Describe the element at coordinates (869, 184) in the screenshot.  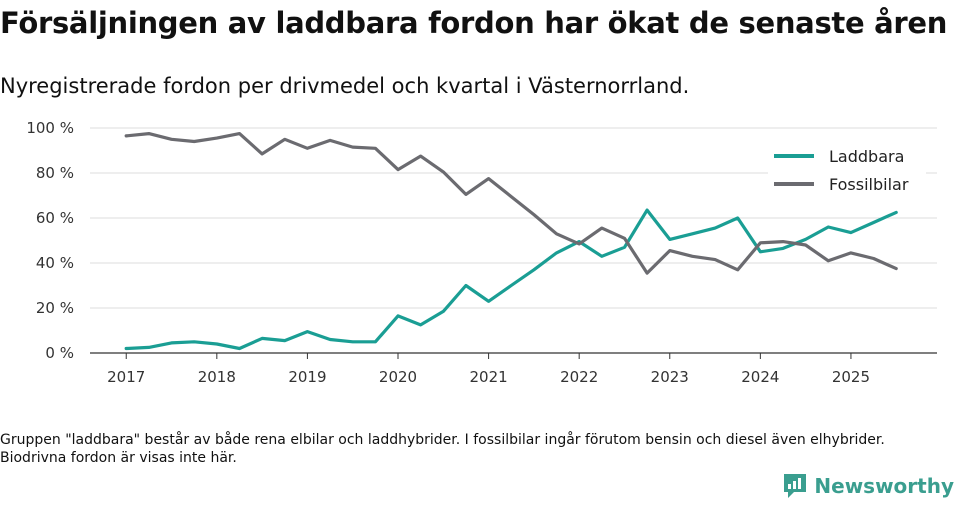
I see `legend-label-fossilbilar: Fossilbilar` at that location.